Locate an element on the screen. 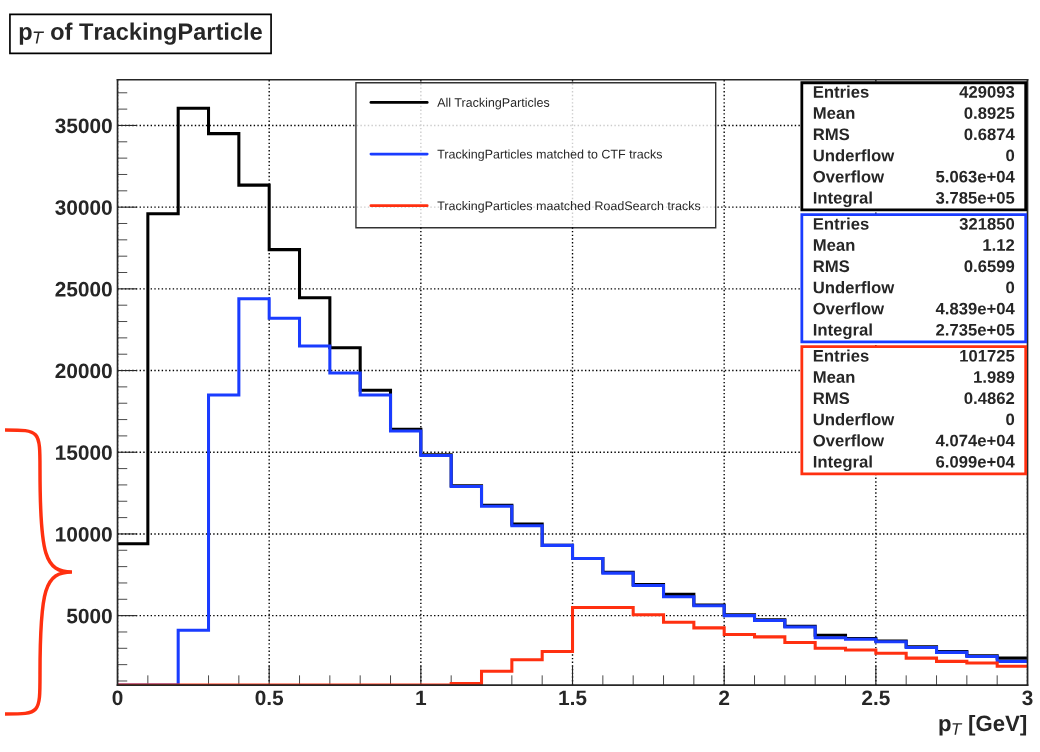 The height and width of the screenshot is (752, 1040). y-tick-label: 5000 is located at coordinates (89, 616).